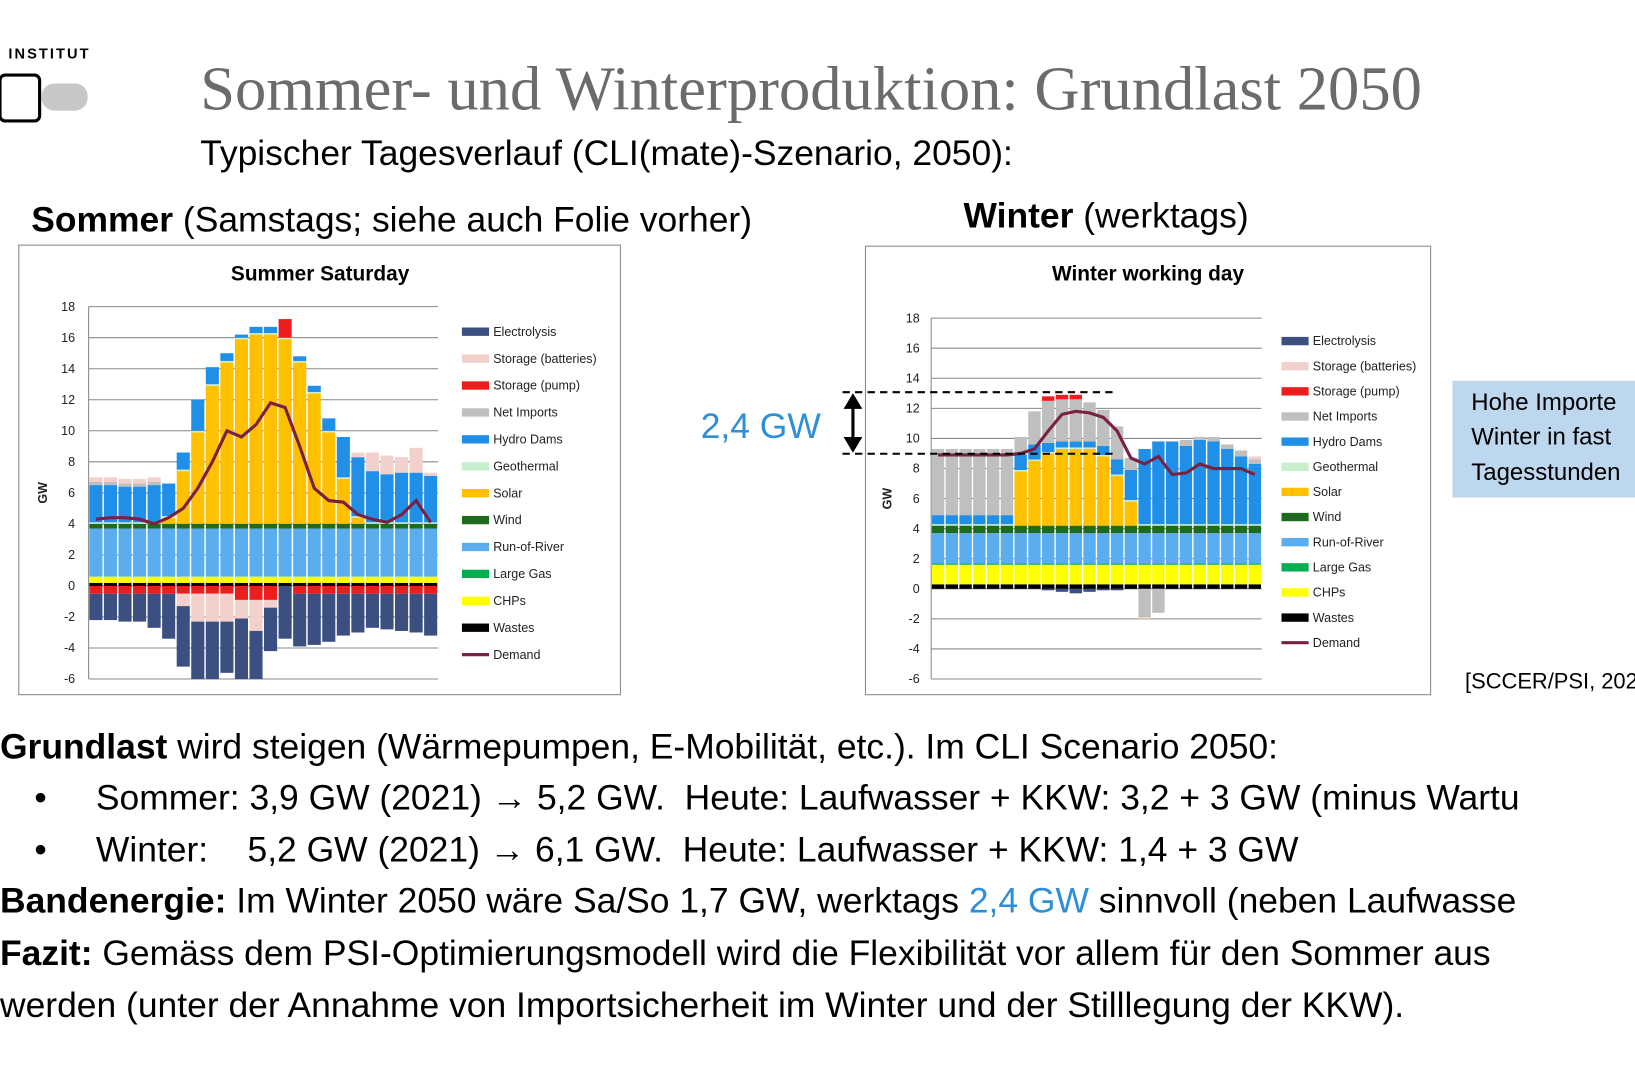 The width and height of the screenshot is (1635, 1090). What do you see at coordinates (536, 386) in the screenshot?
I see `legend-label: Storage (pump)` at bounding box center [536, 386].